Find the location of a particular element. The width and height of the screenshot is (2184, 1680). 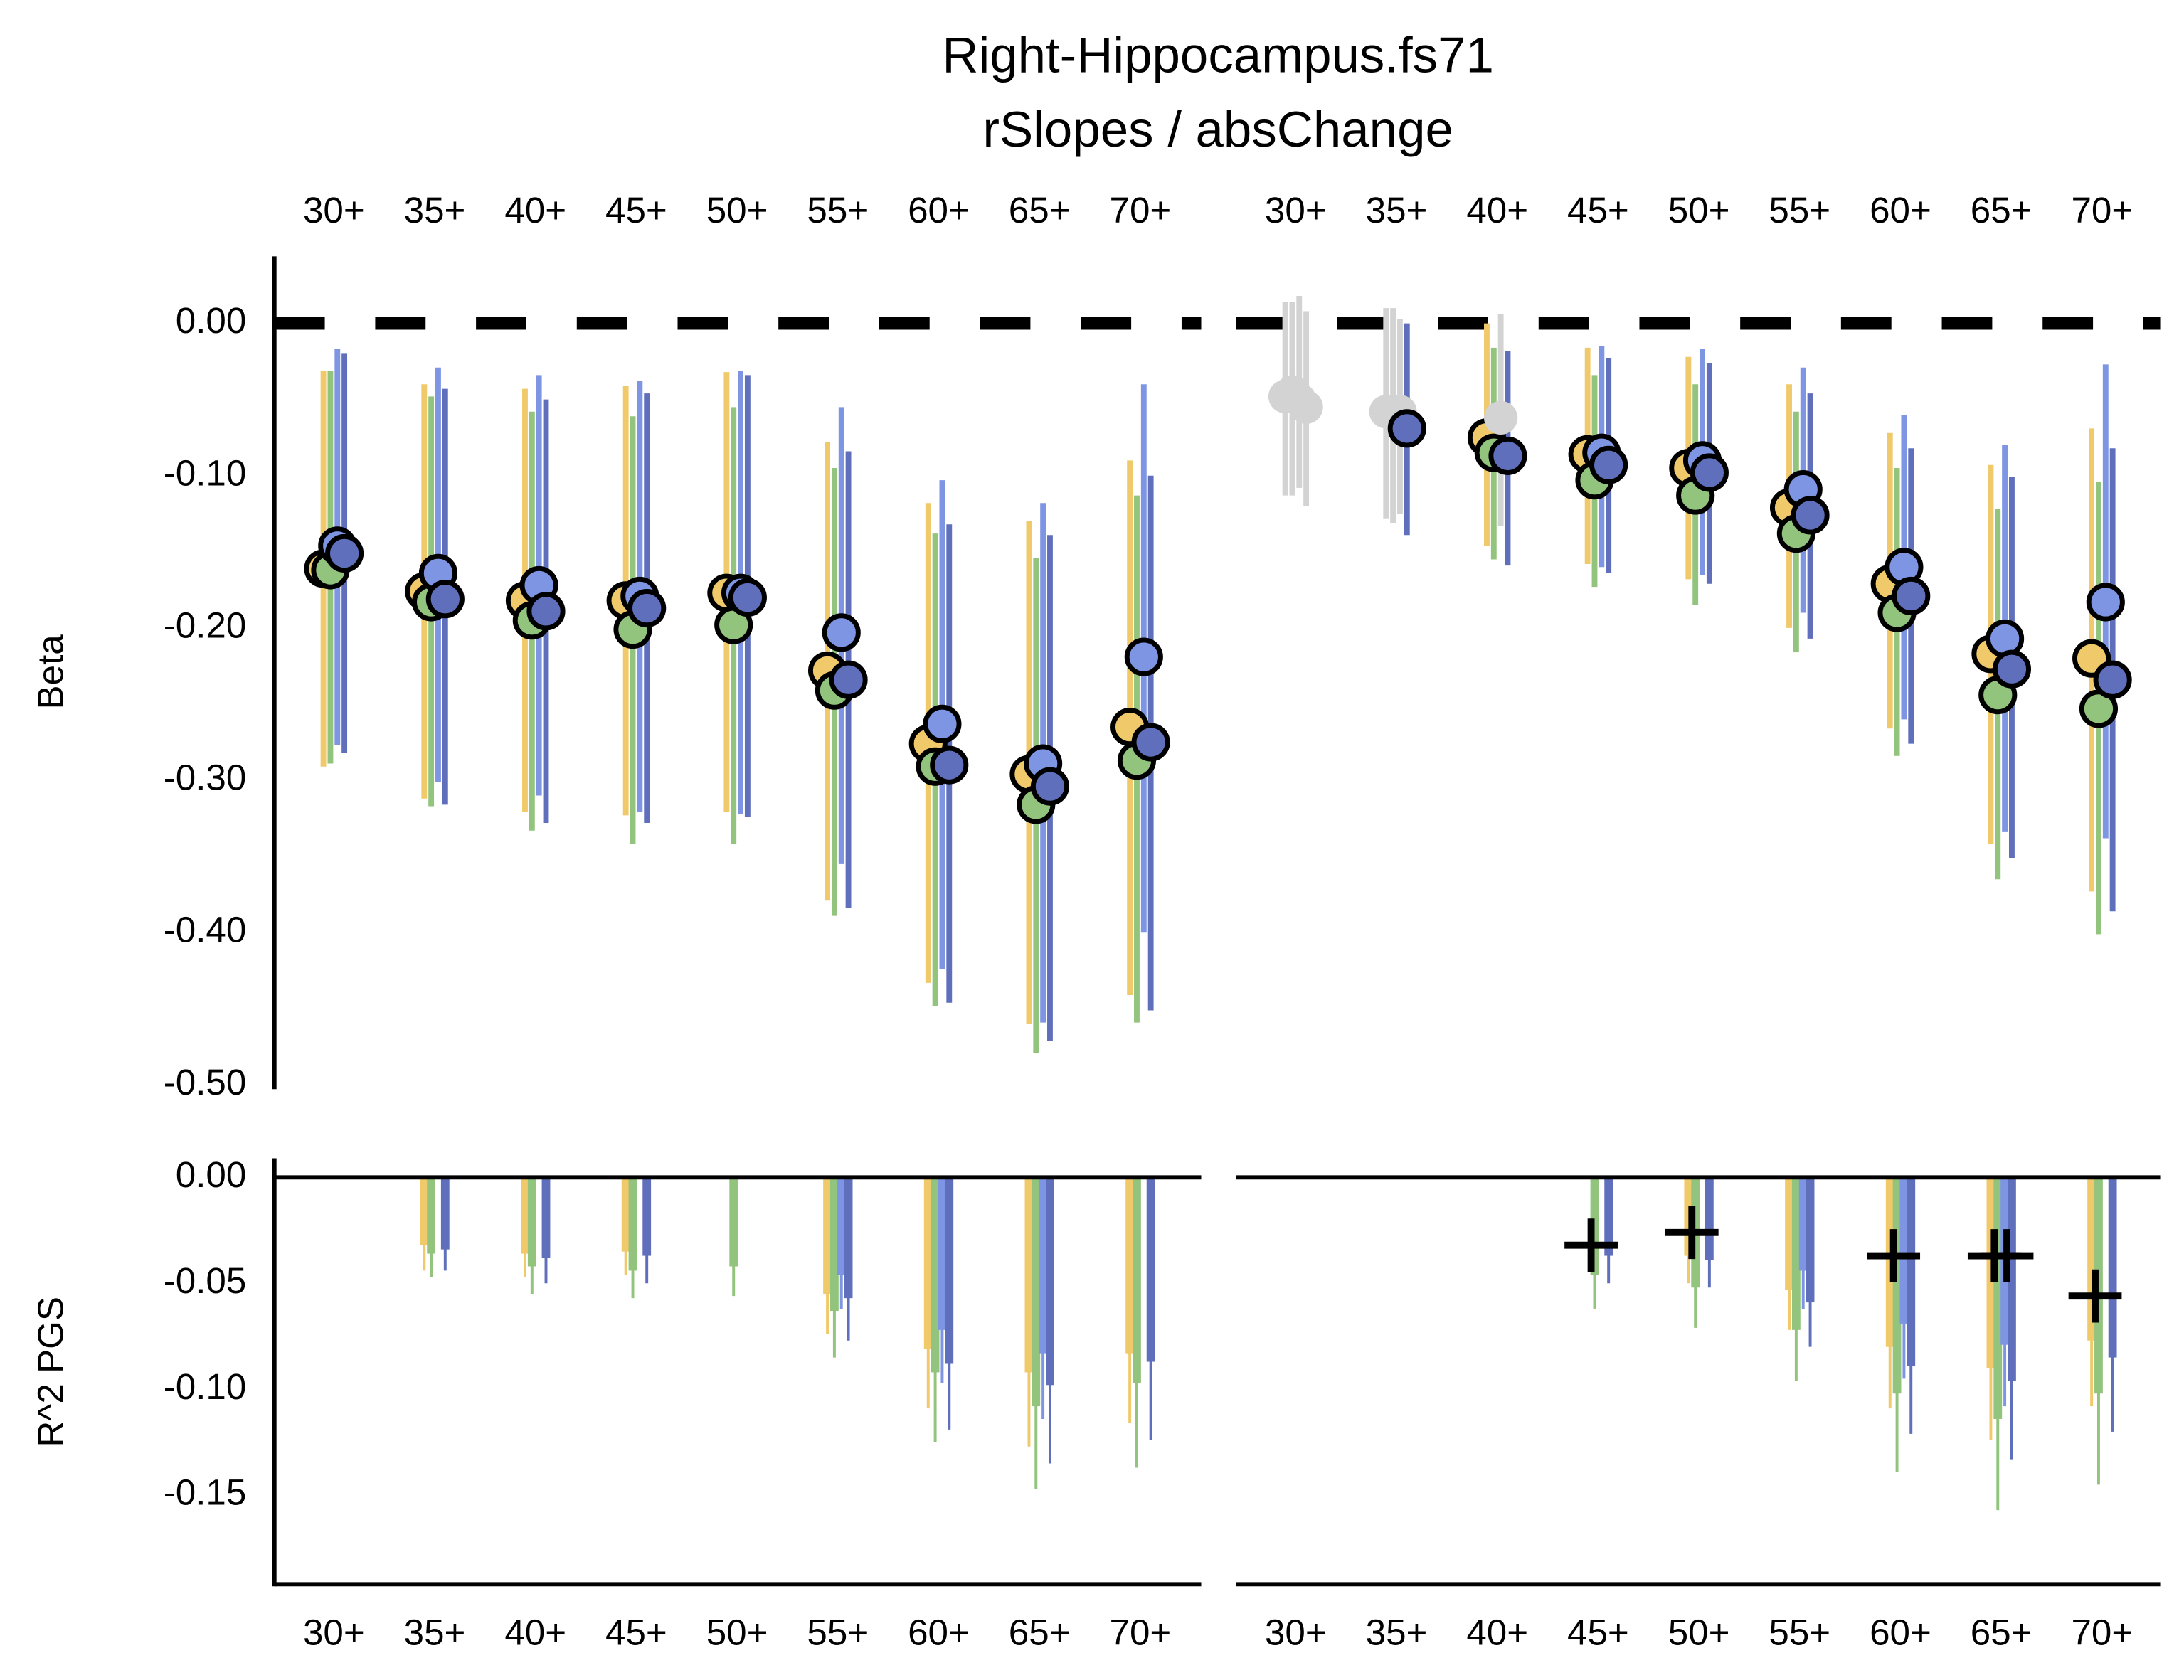

y-tick-label: -0.50 is located at coordinates (205, 1082).